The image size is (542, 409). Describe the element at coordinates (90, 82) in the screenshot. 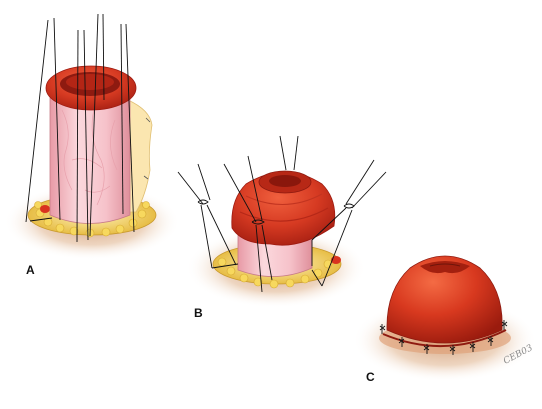

I see `panel-a-lumen-inner` at that location.